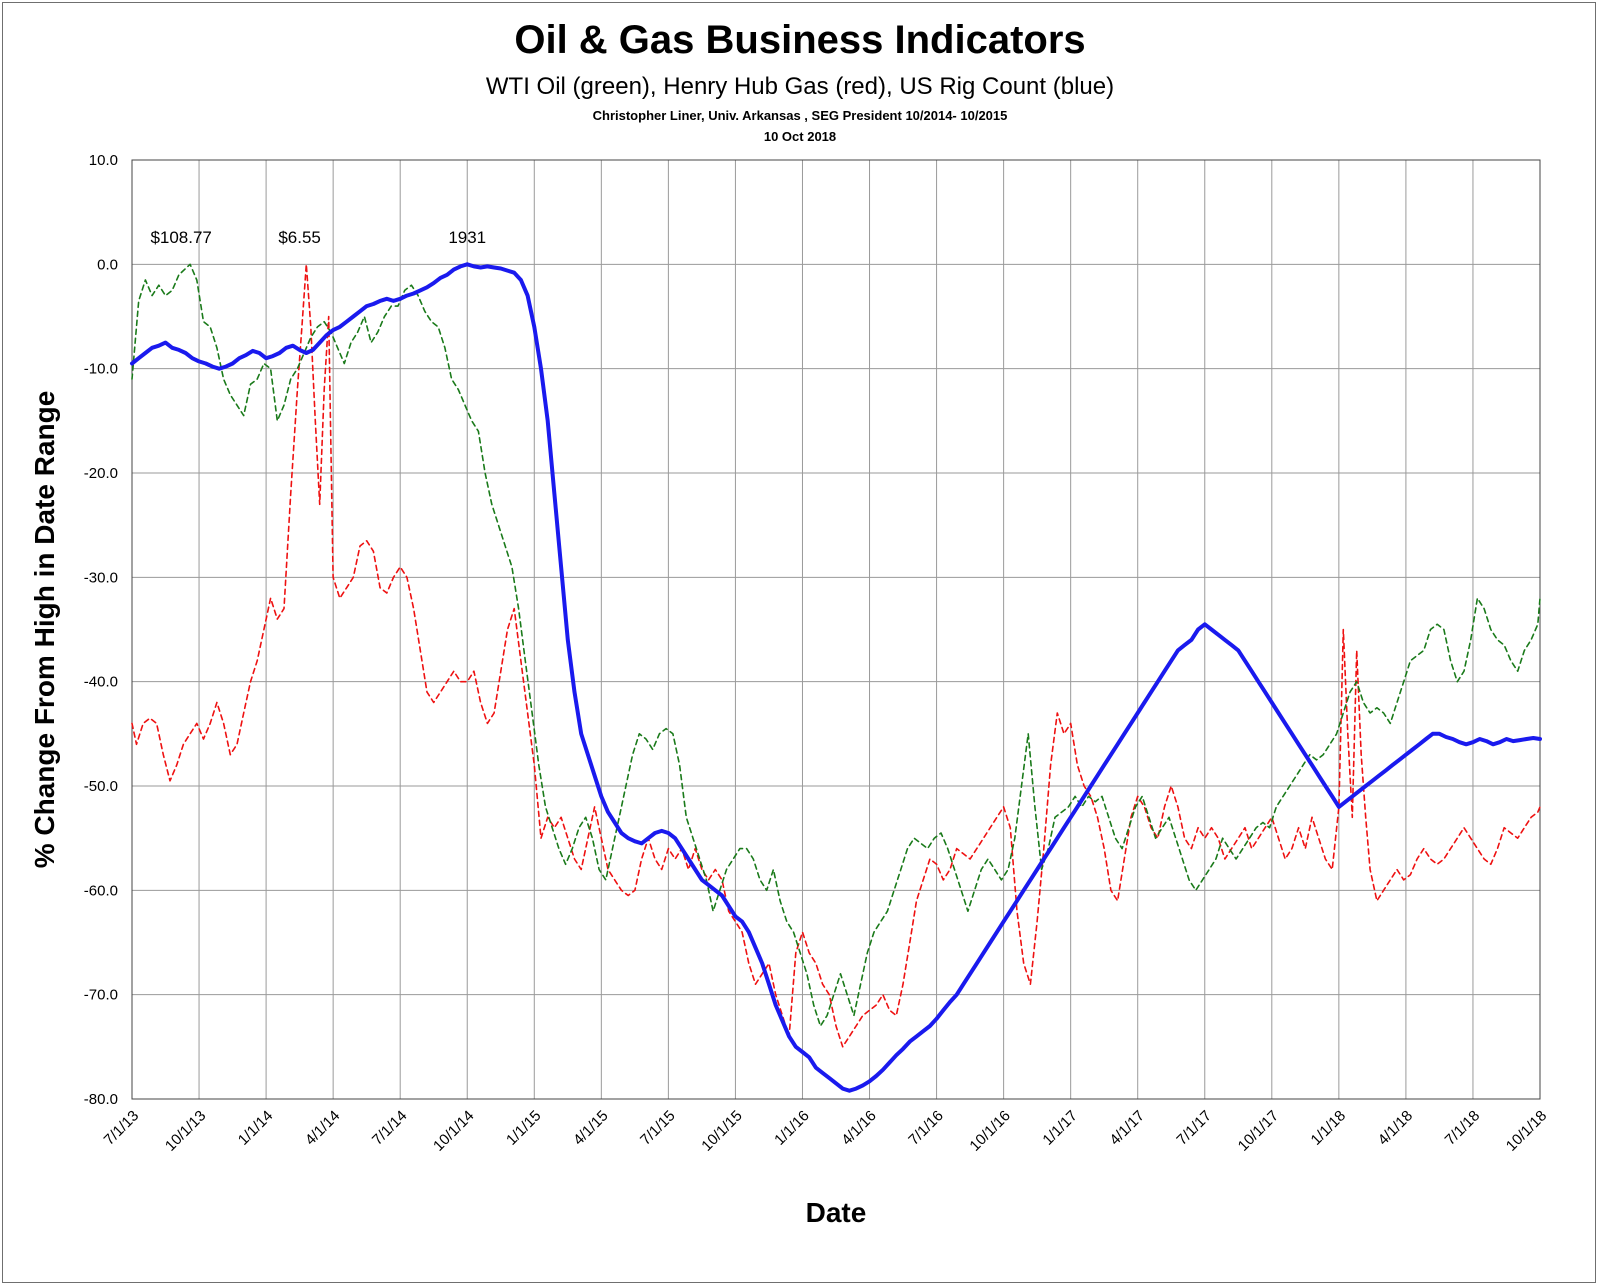  What do you see at coordinates (524, 1128) in the screenshot?
I see `x-tick-label: 1/1/15` at bounding box center [524, 1128].